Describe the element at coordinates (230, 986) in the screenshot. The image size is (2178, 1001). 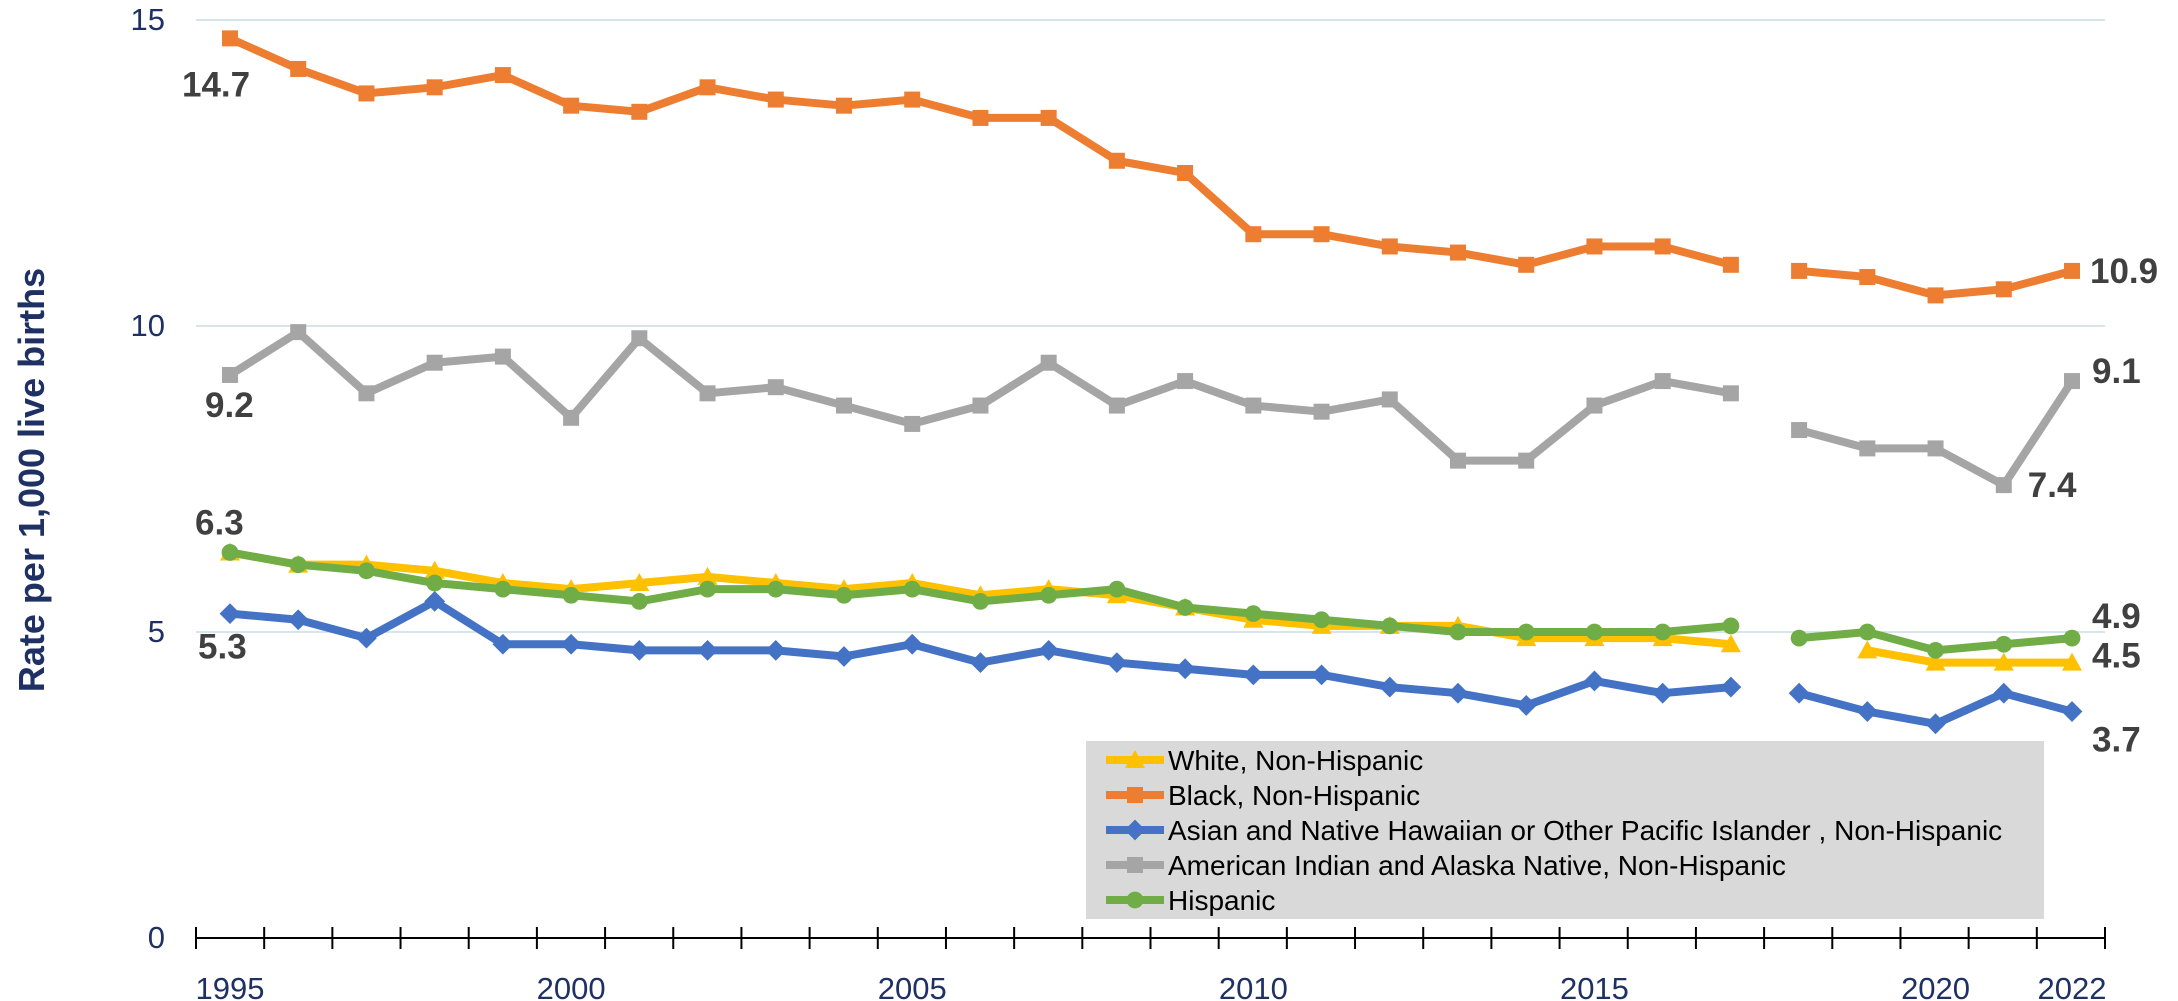
I see `x-tick-label: 1995` at that location.